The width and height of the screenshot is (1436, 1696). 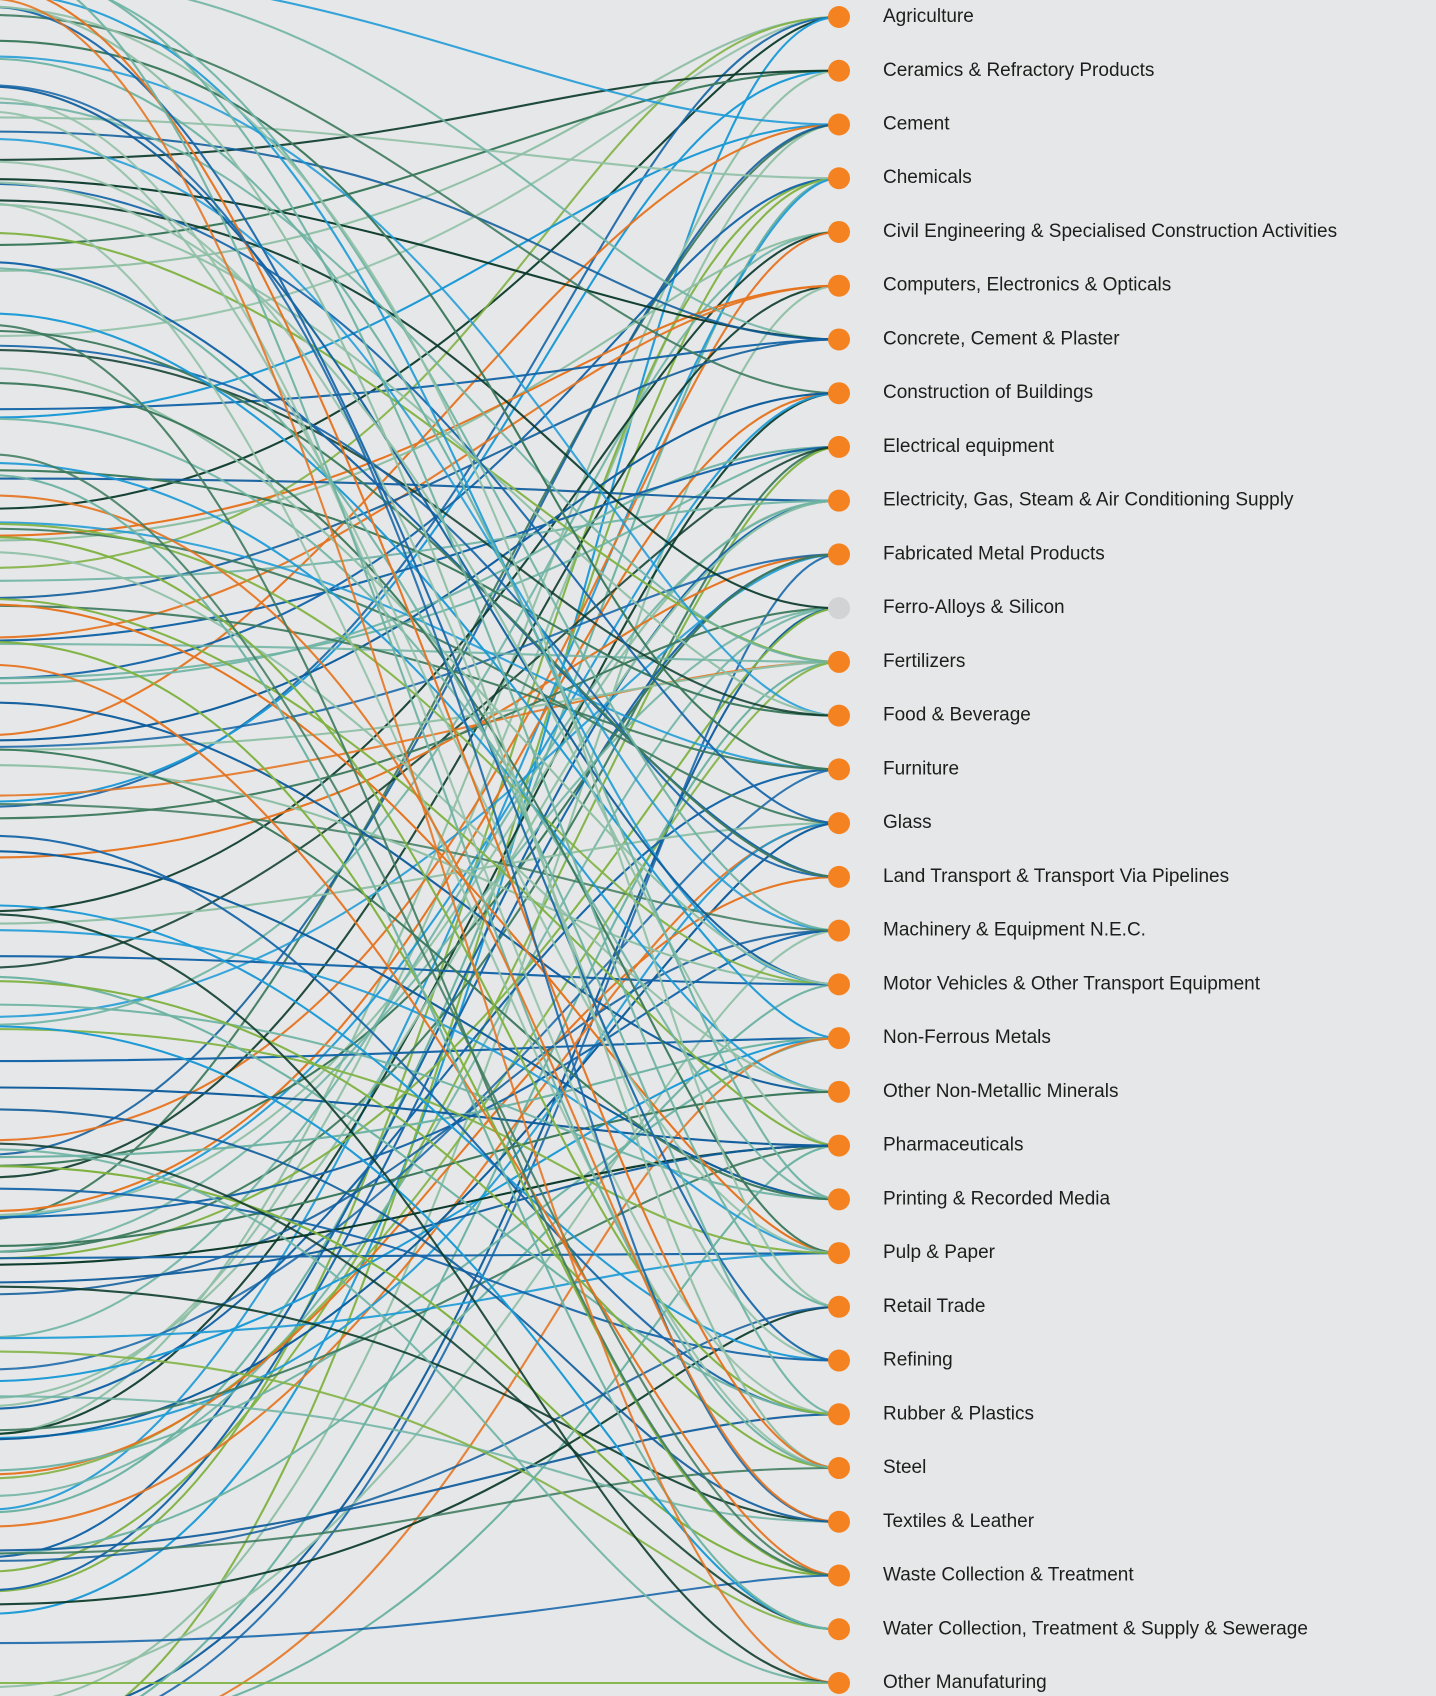 What do you see at coordinates (924, 661) in the screenshot?
I see `node-label: Fertilizers` at bounding box center [924, 661].